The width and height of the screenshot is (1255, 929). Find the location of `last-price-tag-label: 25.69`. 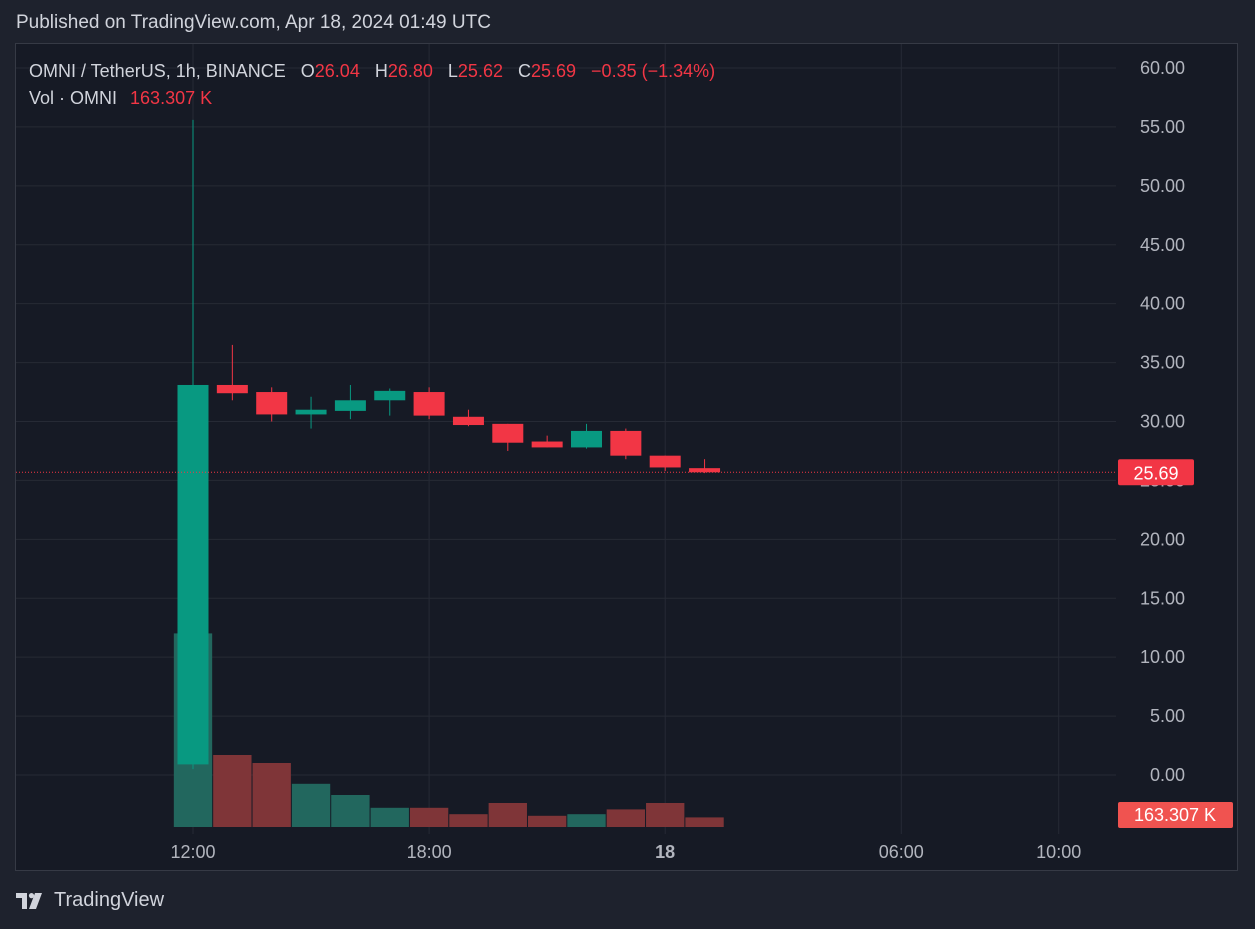

last-price-tag-label: 25.69 is located at coordinates (1155, 473).